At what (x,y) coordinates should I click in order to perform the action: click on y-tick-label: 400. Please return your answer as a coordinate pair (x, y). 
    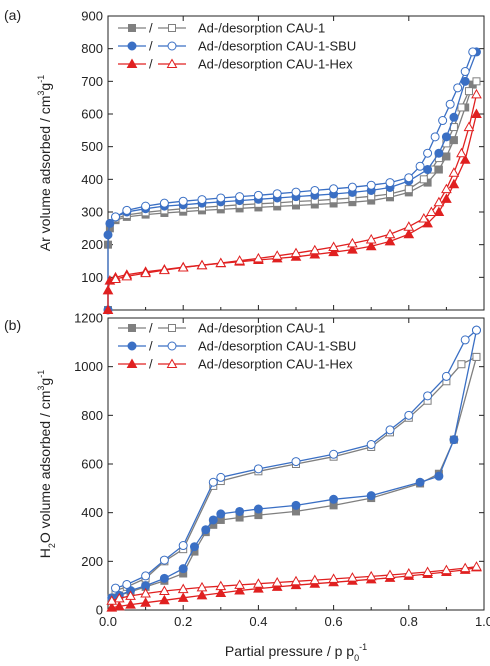
    Looking at the image, I should click on (92, 179).